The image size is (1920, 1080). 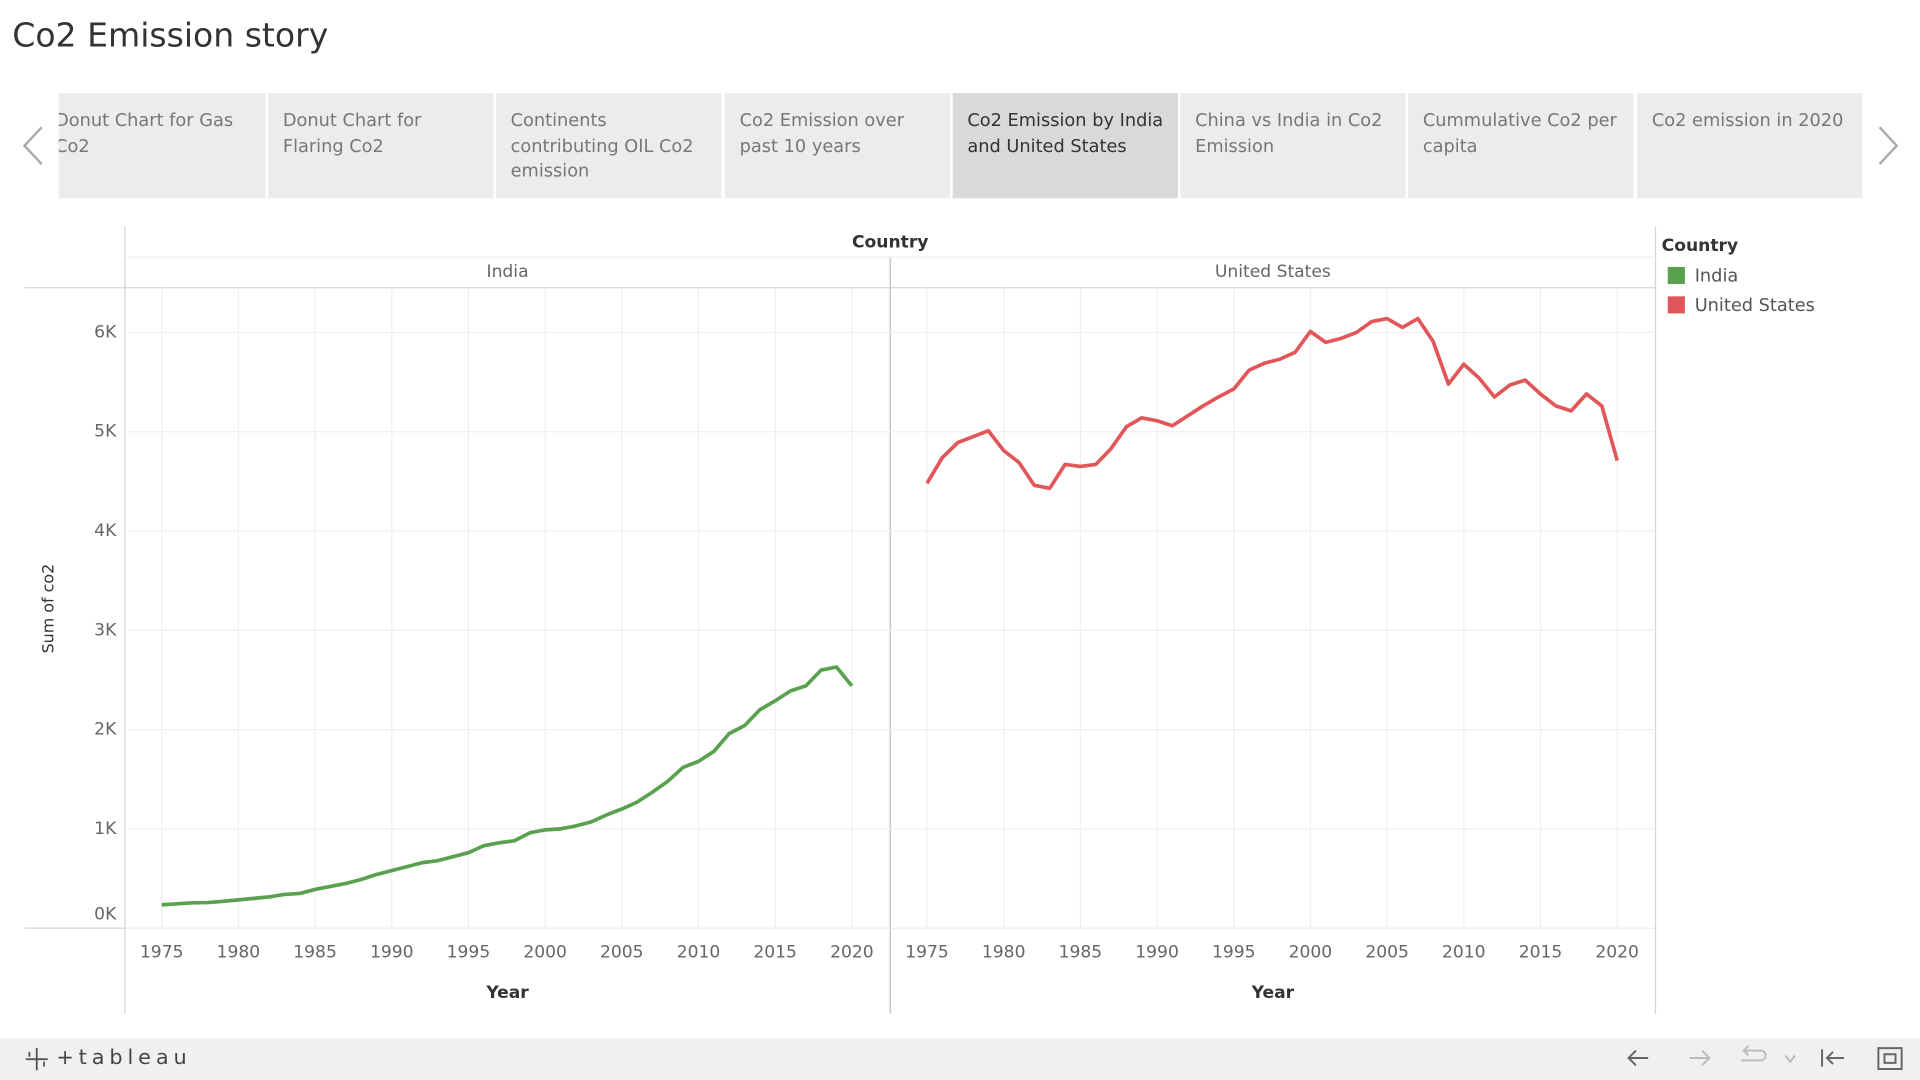 I want to click on y-tick-label: 6K, so click(x=105, y=332).